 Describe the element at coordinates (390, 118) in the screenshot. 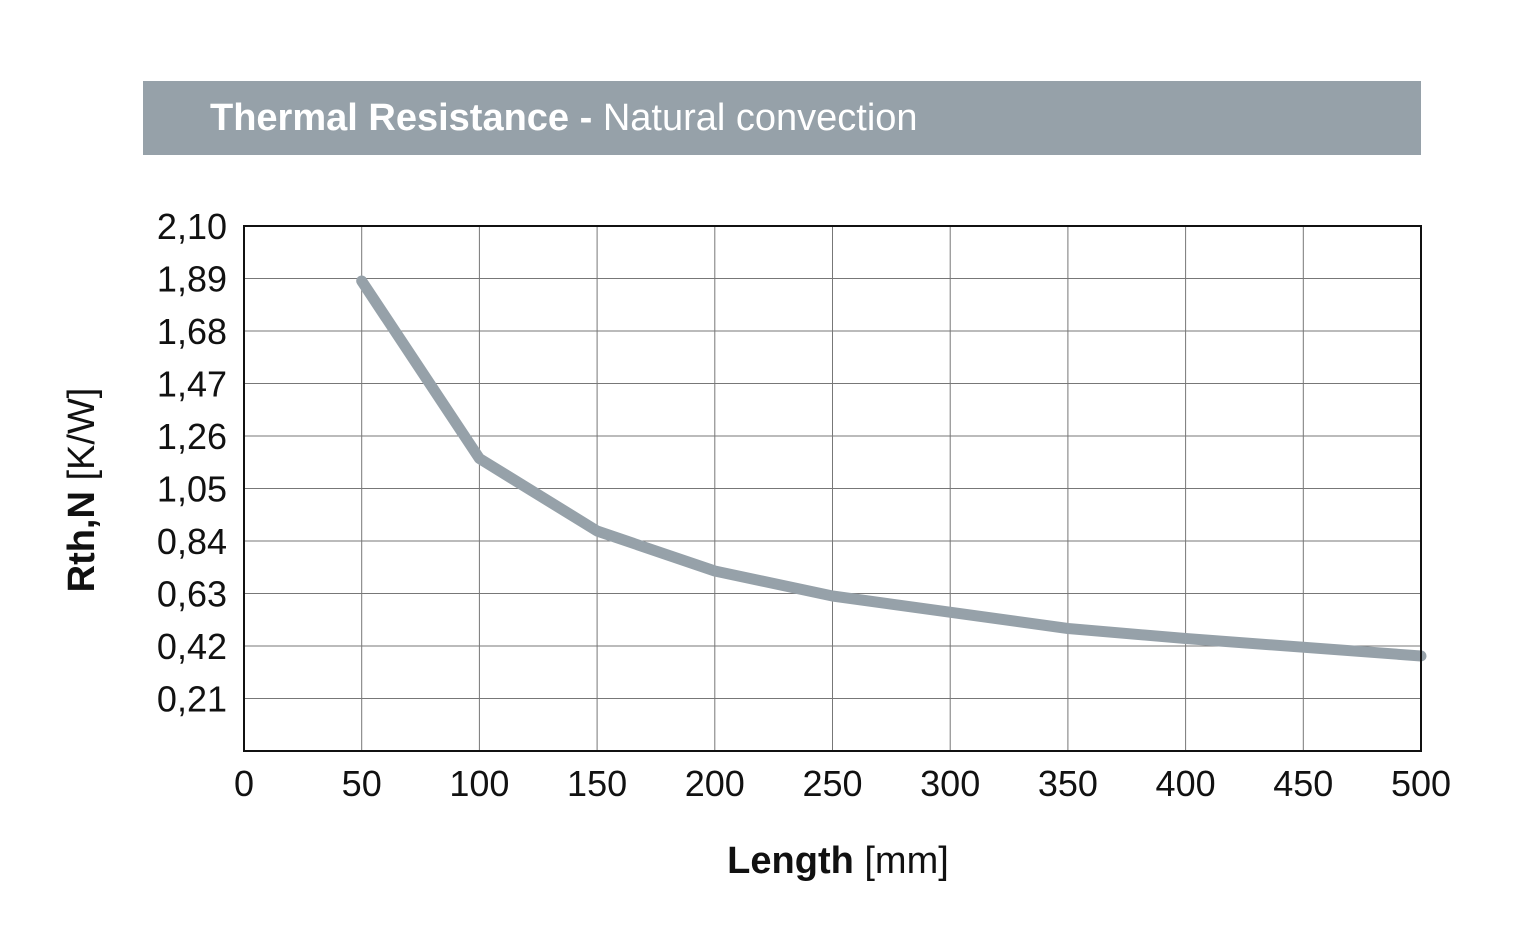

I see `chart-title: Thermal Resistance` at that location.